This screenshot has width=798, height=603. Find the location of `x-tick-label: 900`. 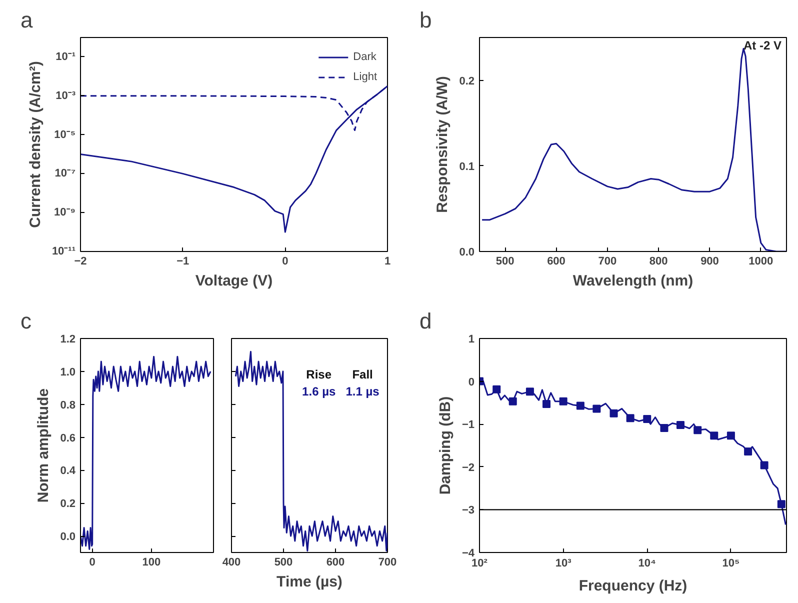

x-tick-label: 900 is located at coordinates (709, 262).